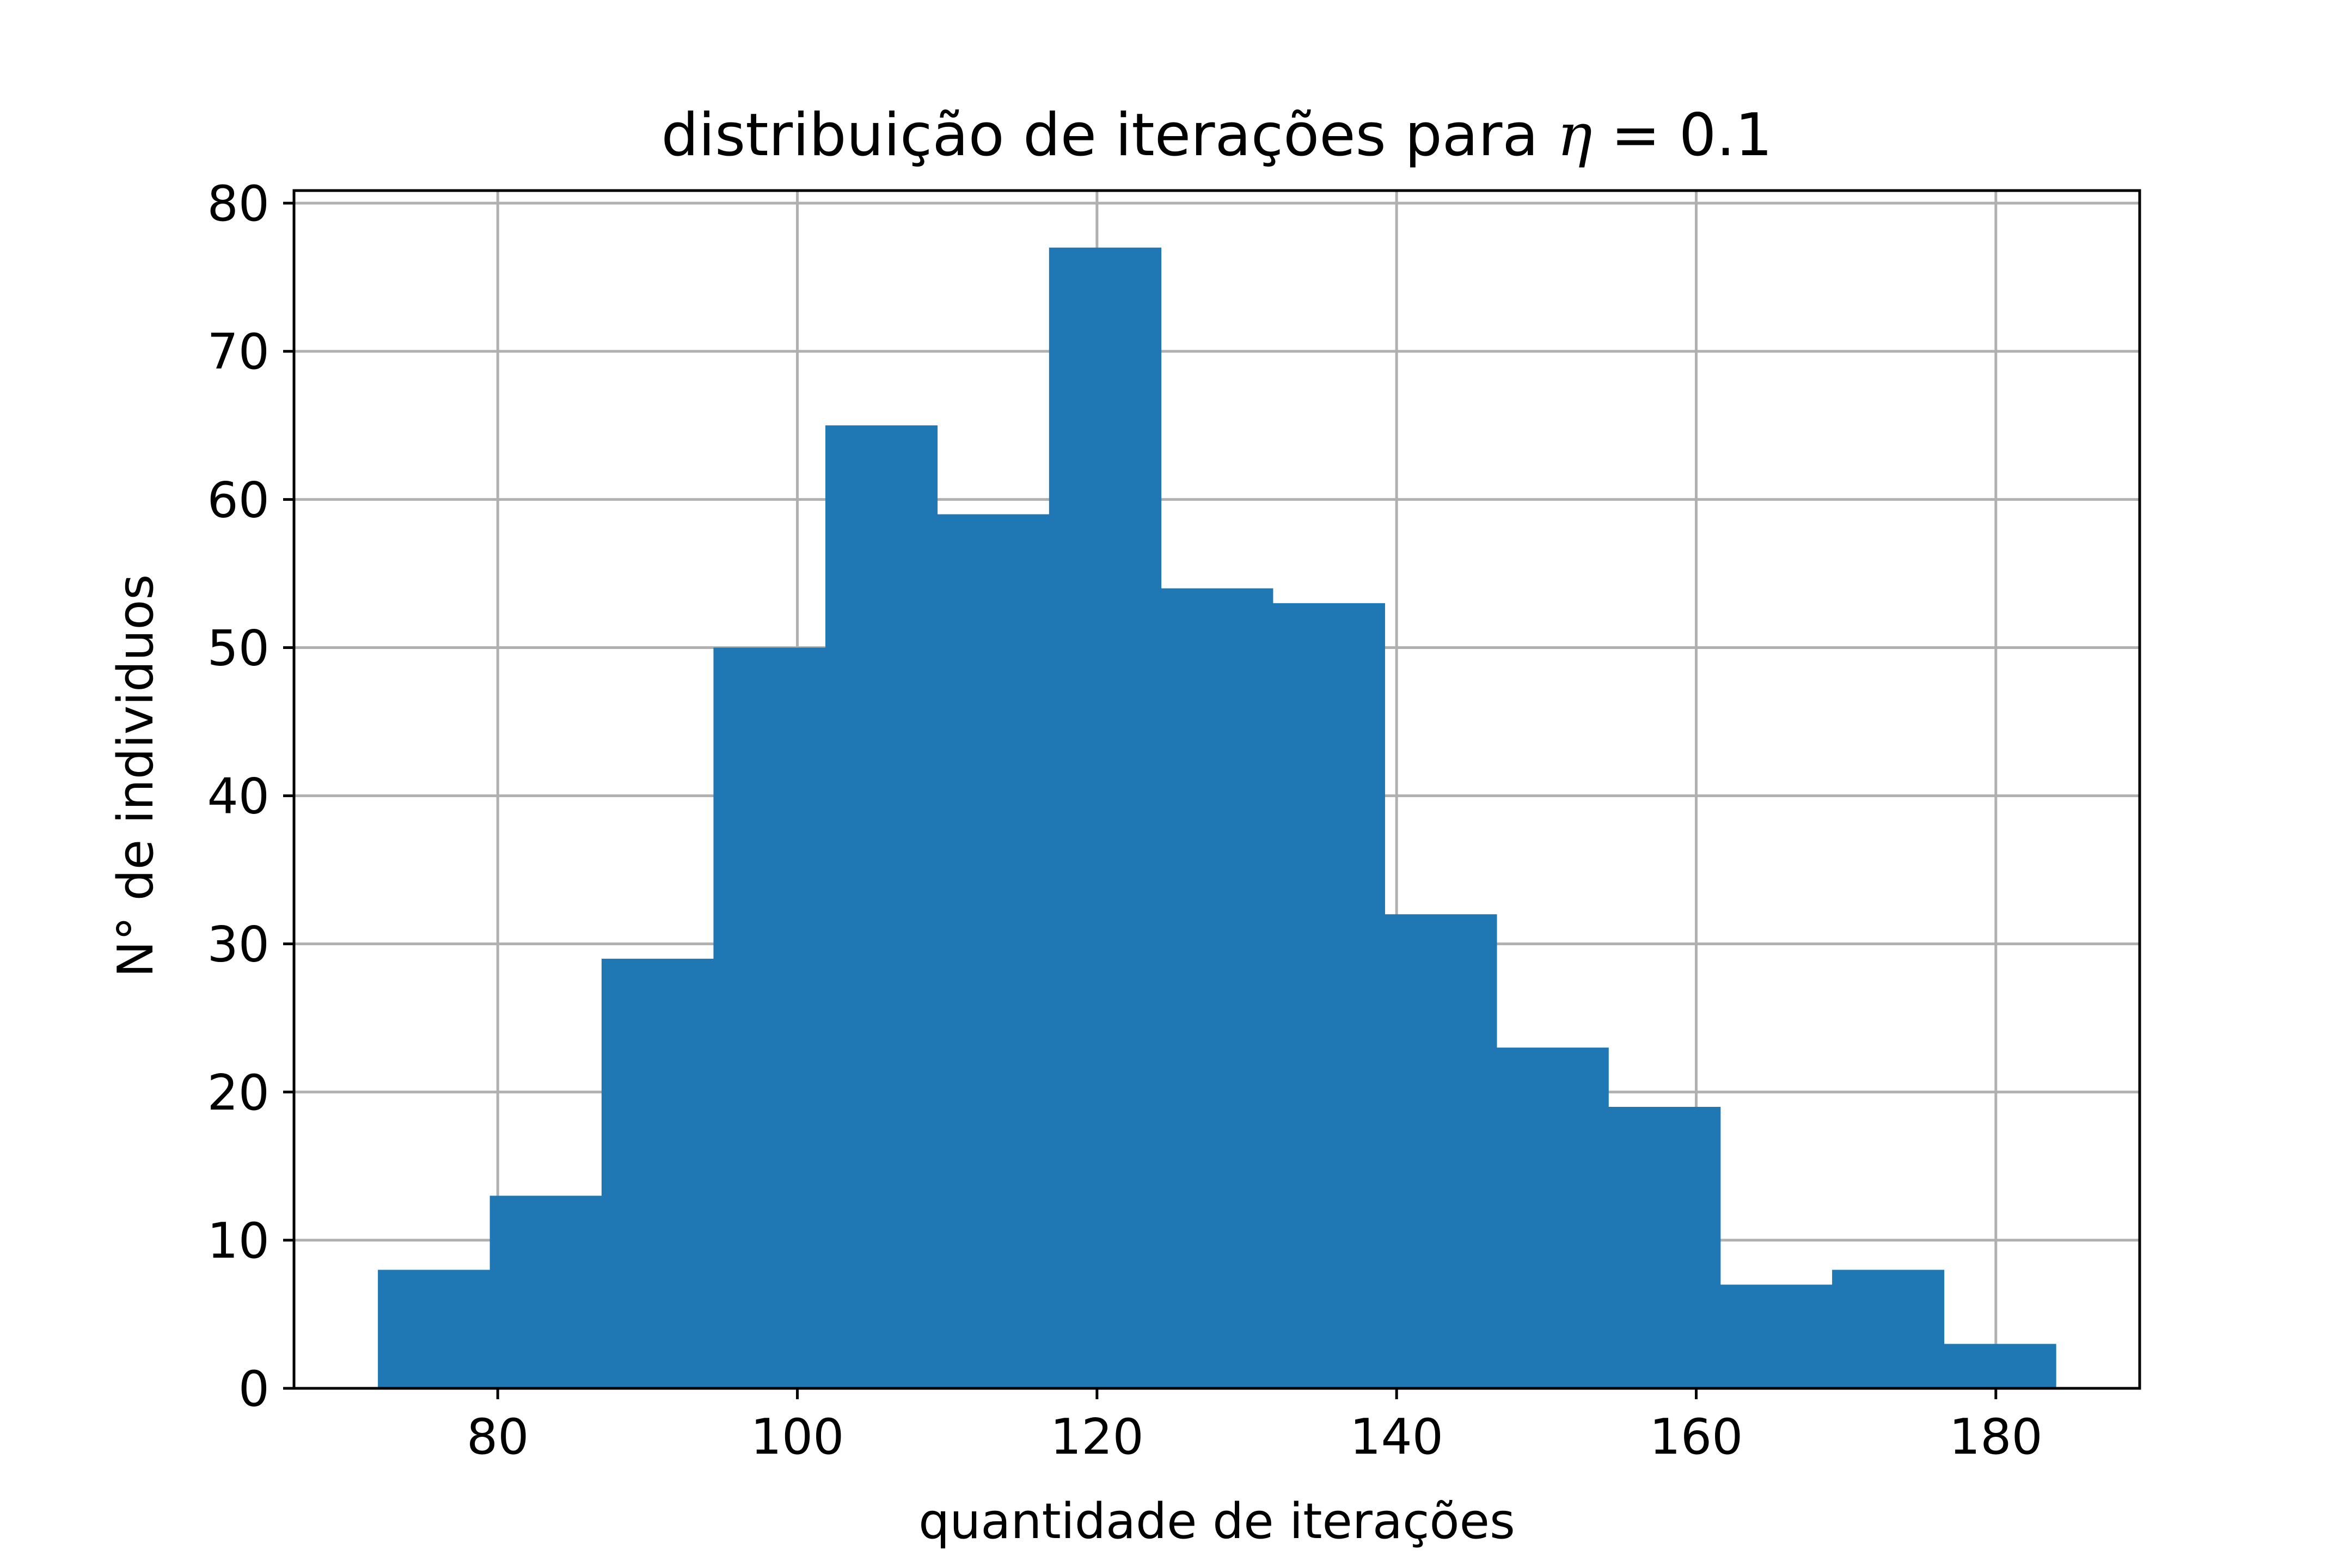 This screenshot has height=1568, width=2352. Describe the element at coordinates (797, 1437) in the screenshot. I see `x-tick-label: 100` at that location.